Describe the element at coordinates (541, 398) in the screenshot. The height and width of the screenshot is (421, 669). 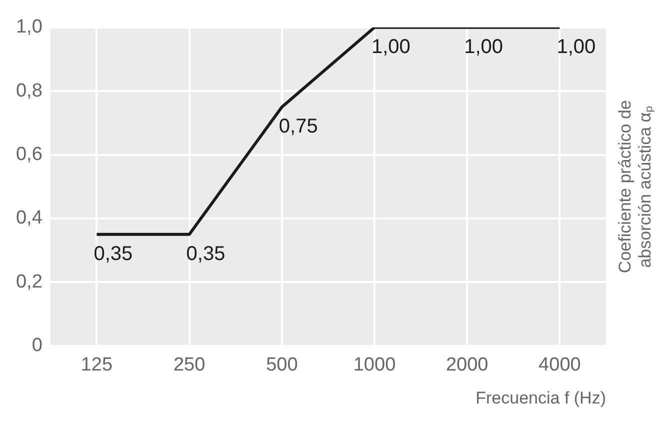
I see `x-axis-title: Frecuencia f (Hz)` at that location.